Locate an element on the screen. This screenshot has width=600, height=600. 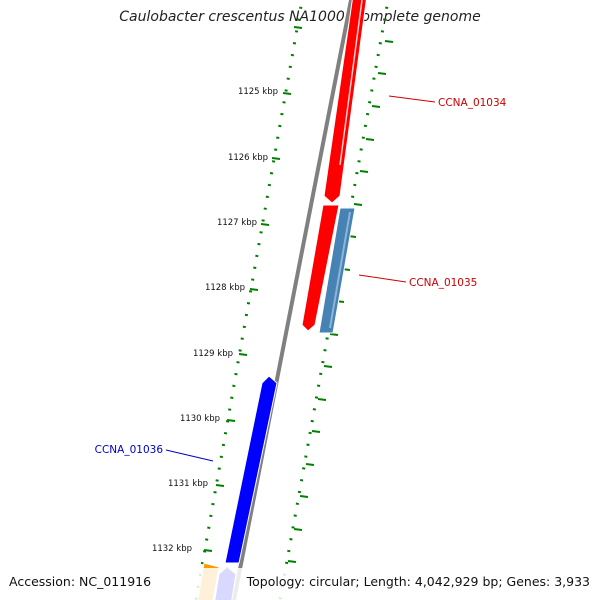
ruler-label-1132: 1132 kbp is located at coordinates (172, 549).